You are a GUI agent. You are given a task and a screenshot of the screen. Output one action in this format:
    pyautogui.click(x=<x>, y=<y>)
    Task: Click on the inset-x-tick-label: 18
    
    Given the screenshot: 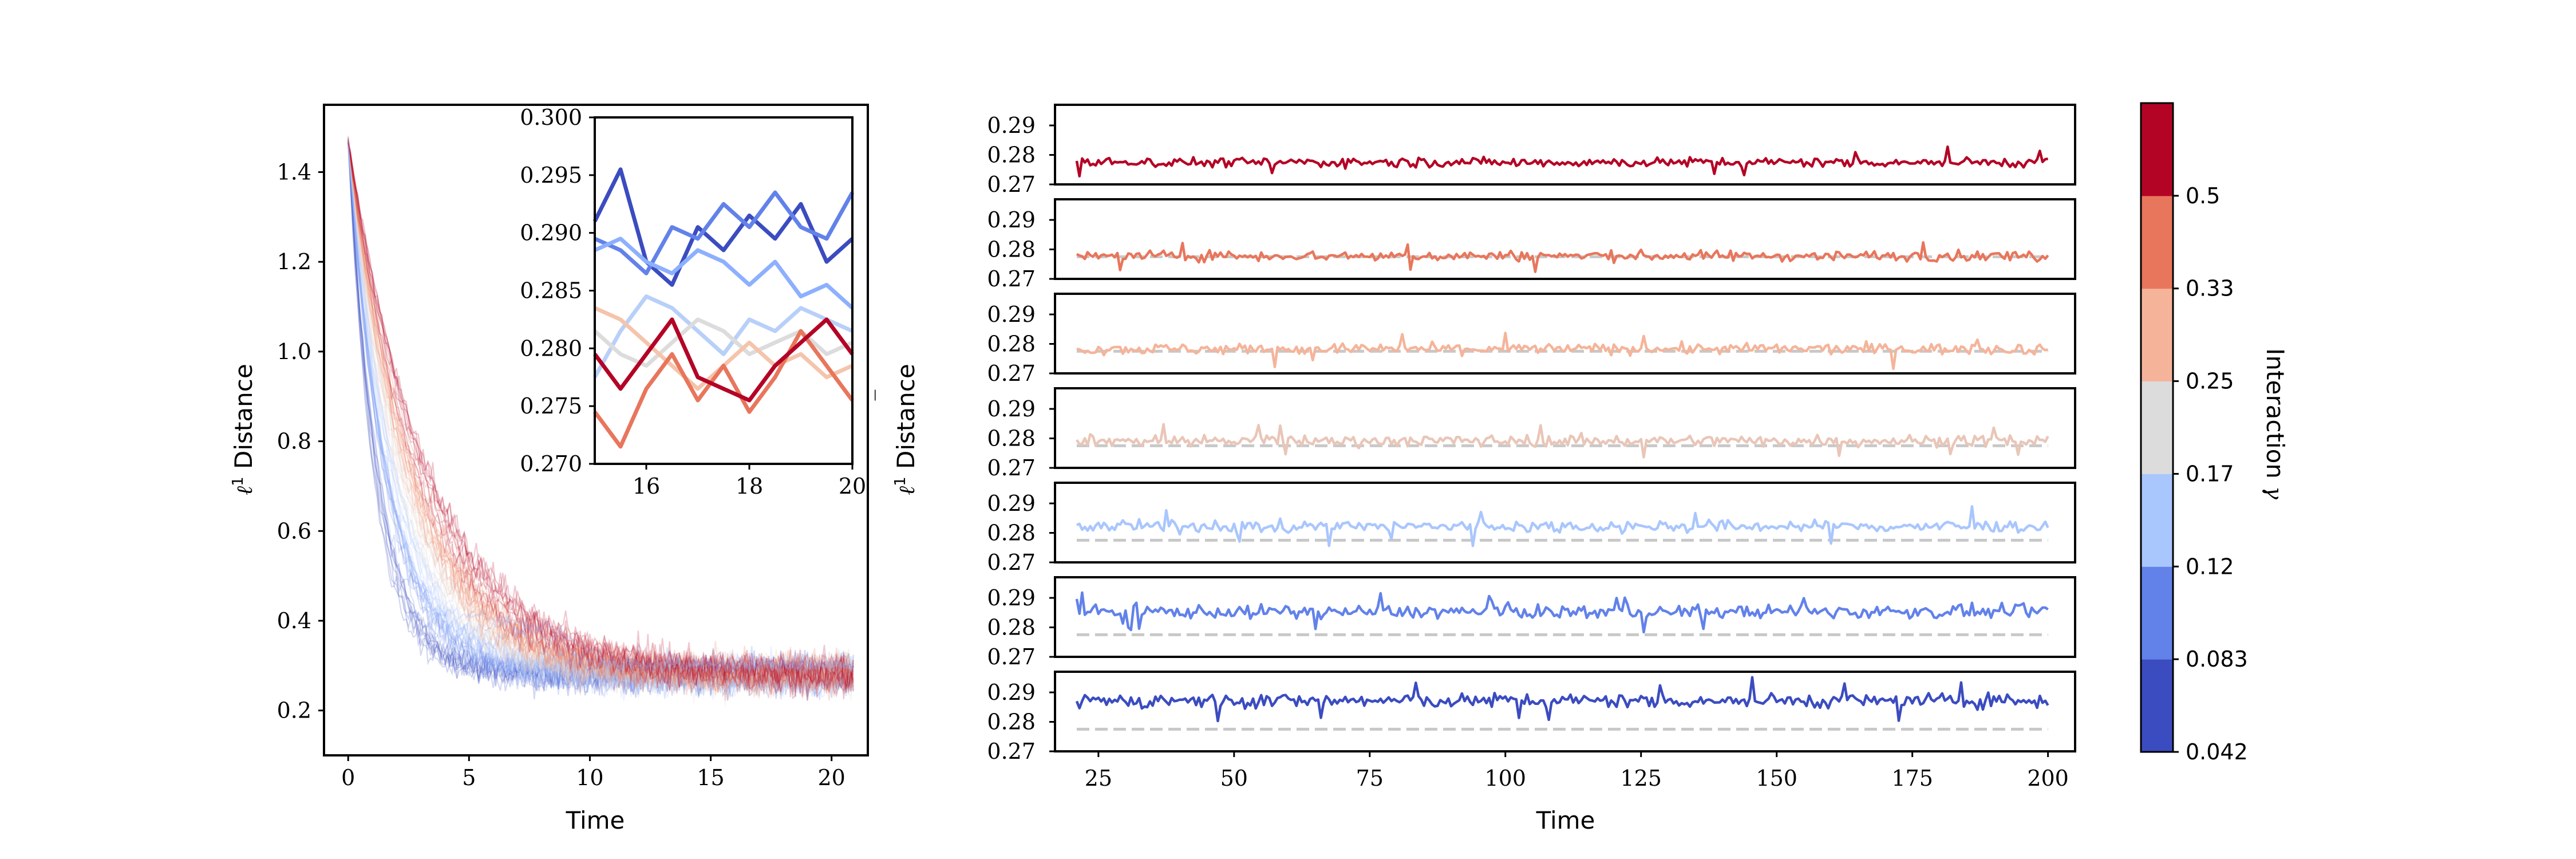 What is the action you would take?
    pyautogui.click(x=749, y=487)
    